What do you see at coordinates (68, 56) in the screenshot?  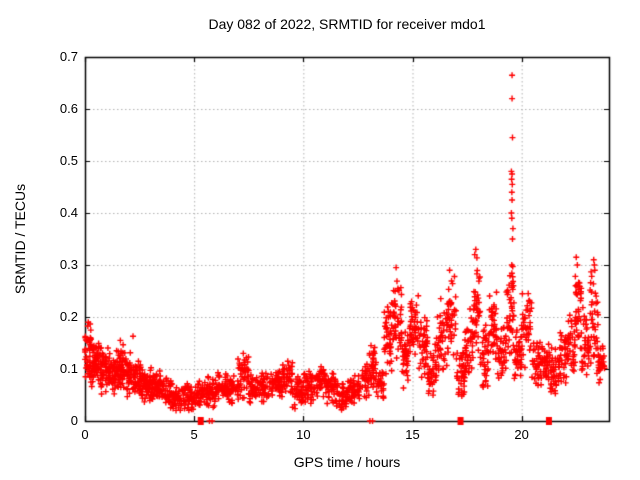 I see `y-tick-label: 0.7` at bounding box center [68, 56].